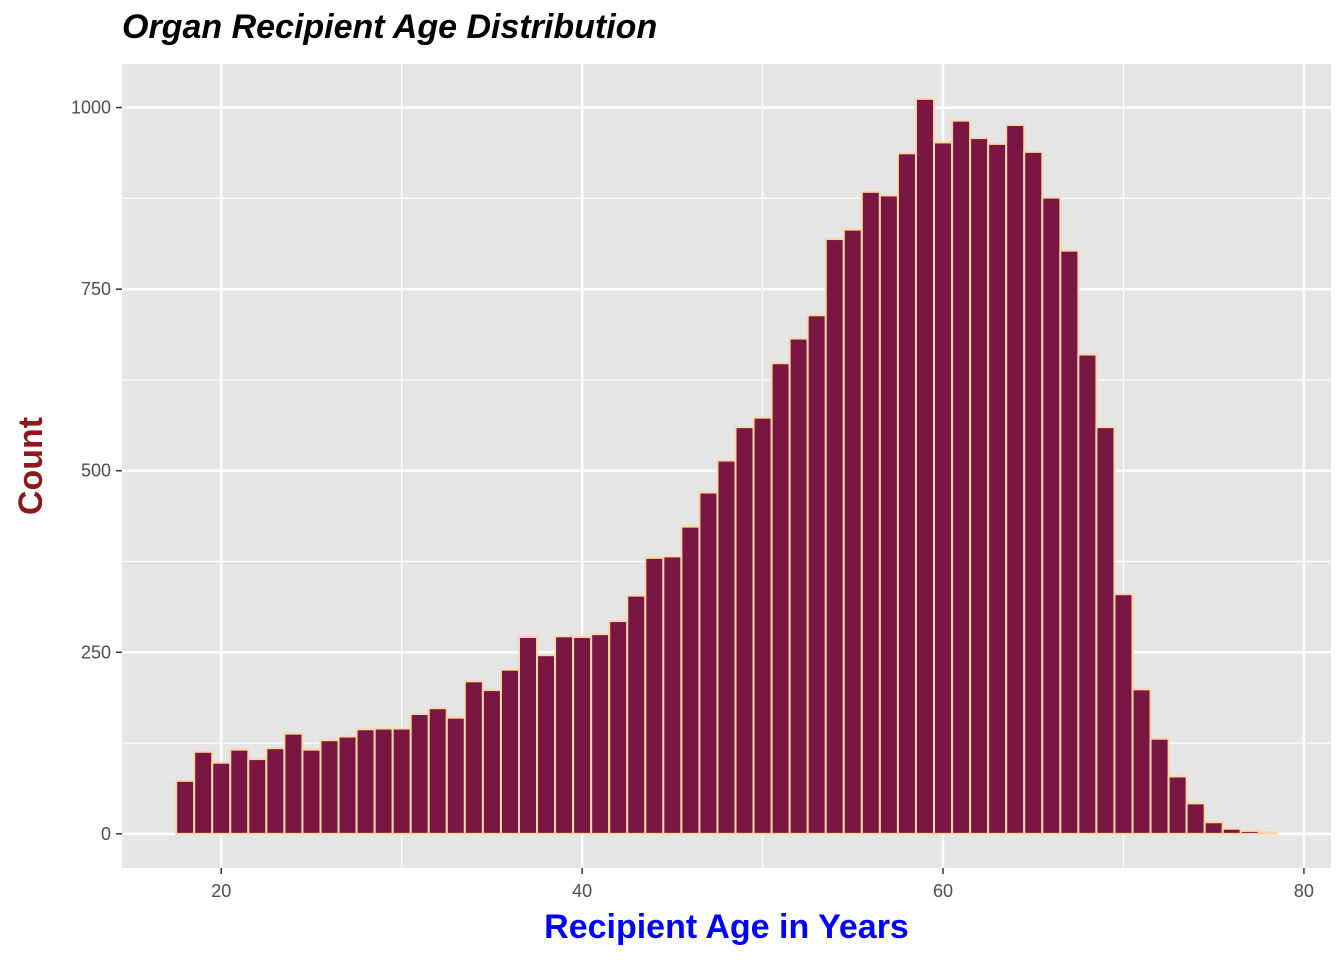 The height and width of the screenshot is (960, 1344). What do you see at coordinates (96, 289) in the screenshot?
I see `y-tick-label: 750` at bounding box center [96, 289].